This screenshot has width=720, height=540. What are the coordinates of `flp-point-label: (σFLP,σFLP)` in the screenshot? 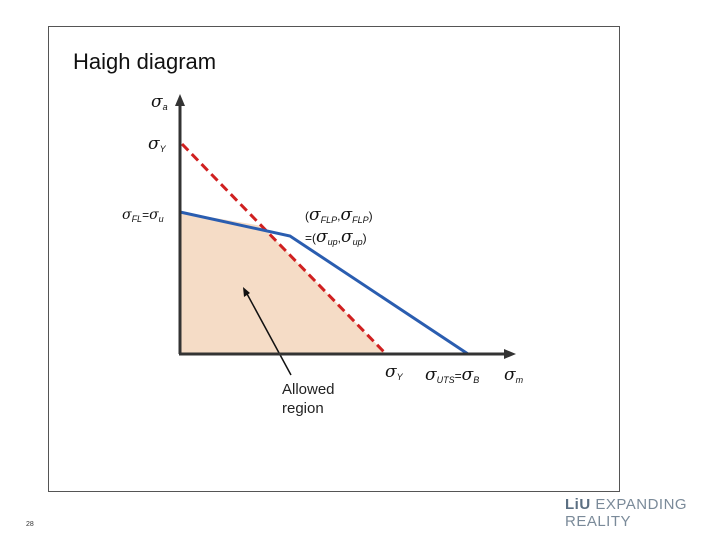 It's located at (339, 215).